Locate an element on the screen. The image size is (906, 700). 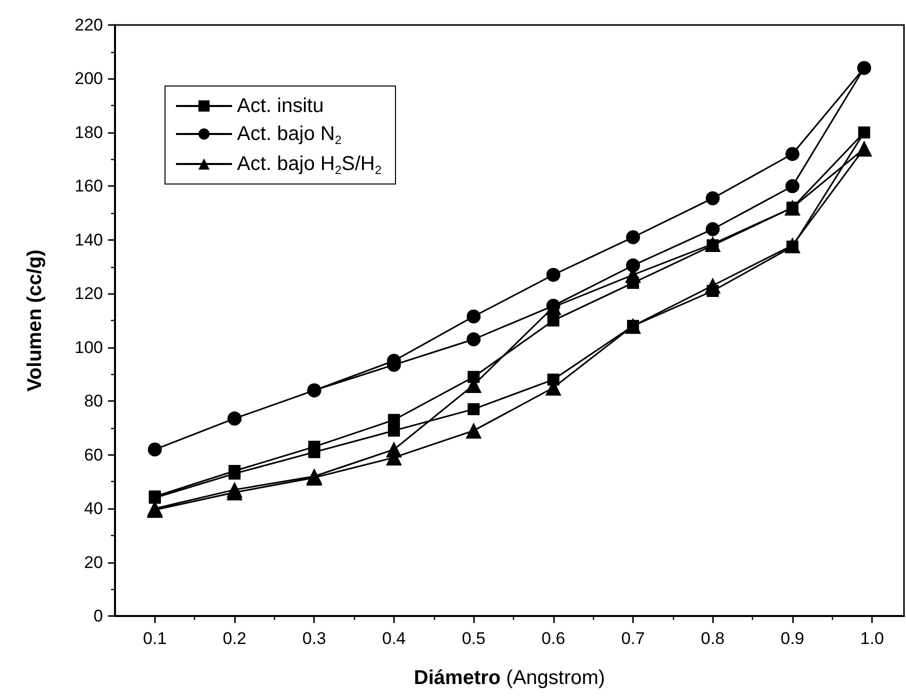
x-tick-label: 0.3 is located at coordinates (314, 638).